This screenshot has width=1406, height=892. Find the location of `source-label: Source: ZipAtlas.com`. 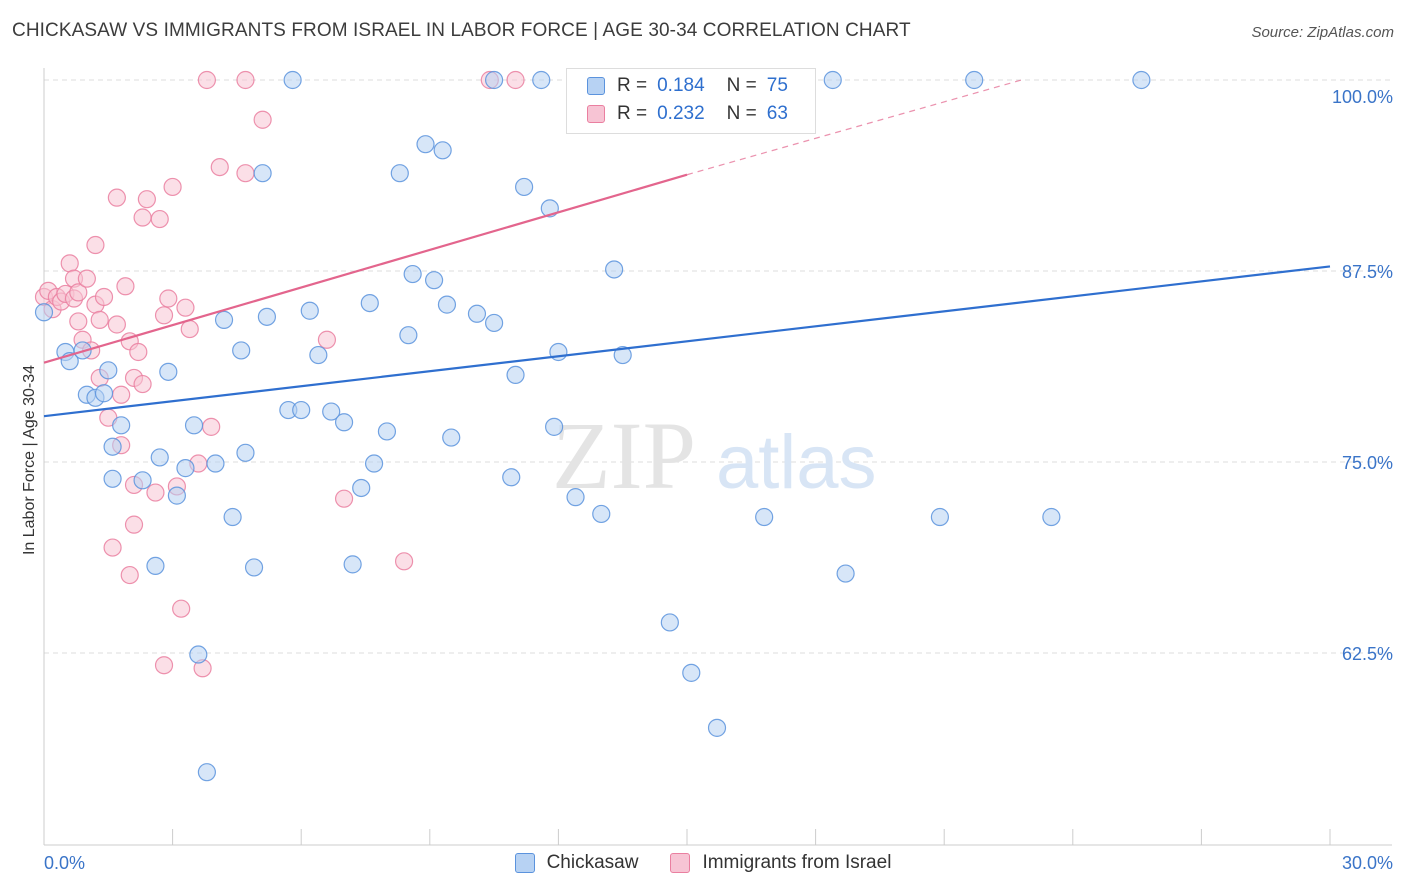

source-label: Source: ZipAtlas.com is located at coordinates (1322, 32).